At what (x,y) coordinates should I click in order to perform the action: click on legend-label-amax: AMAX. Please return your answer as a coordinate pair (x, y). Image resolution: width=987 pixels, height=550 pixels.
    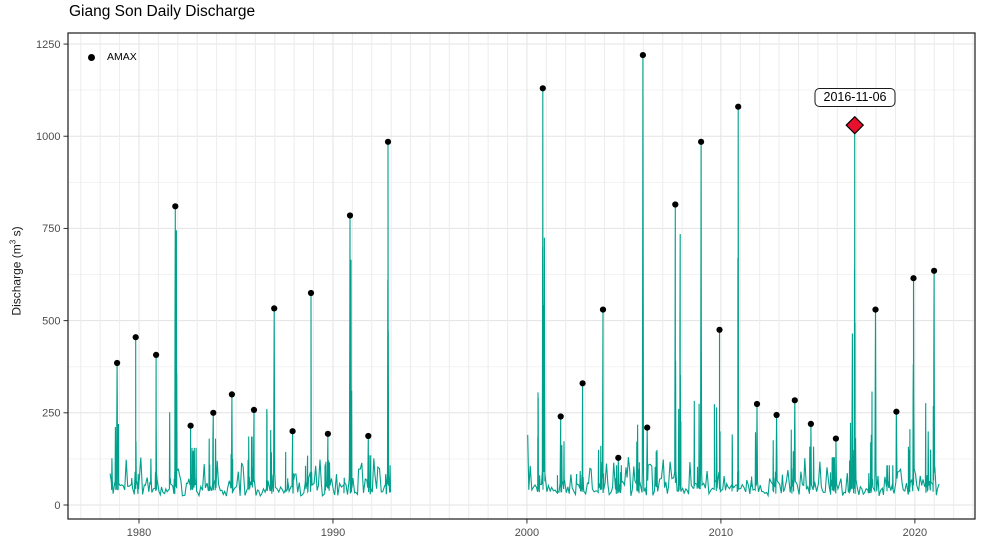
    Looking at the image, I should click on (122, 57).